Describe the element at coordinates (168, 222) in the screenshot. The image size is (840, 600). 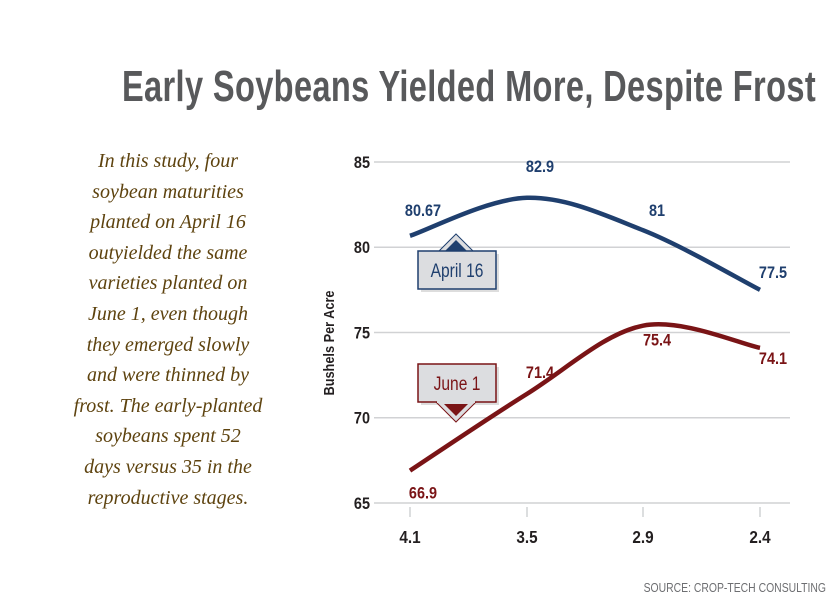
I see `description-line: planted on April 16` at that location.